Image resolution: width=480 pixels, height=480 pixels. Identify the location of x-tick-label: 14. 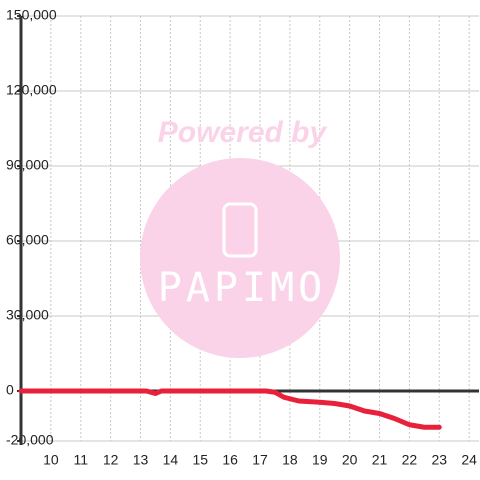
(171, 460).